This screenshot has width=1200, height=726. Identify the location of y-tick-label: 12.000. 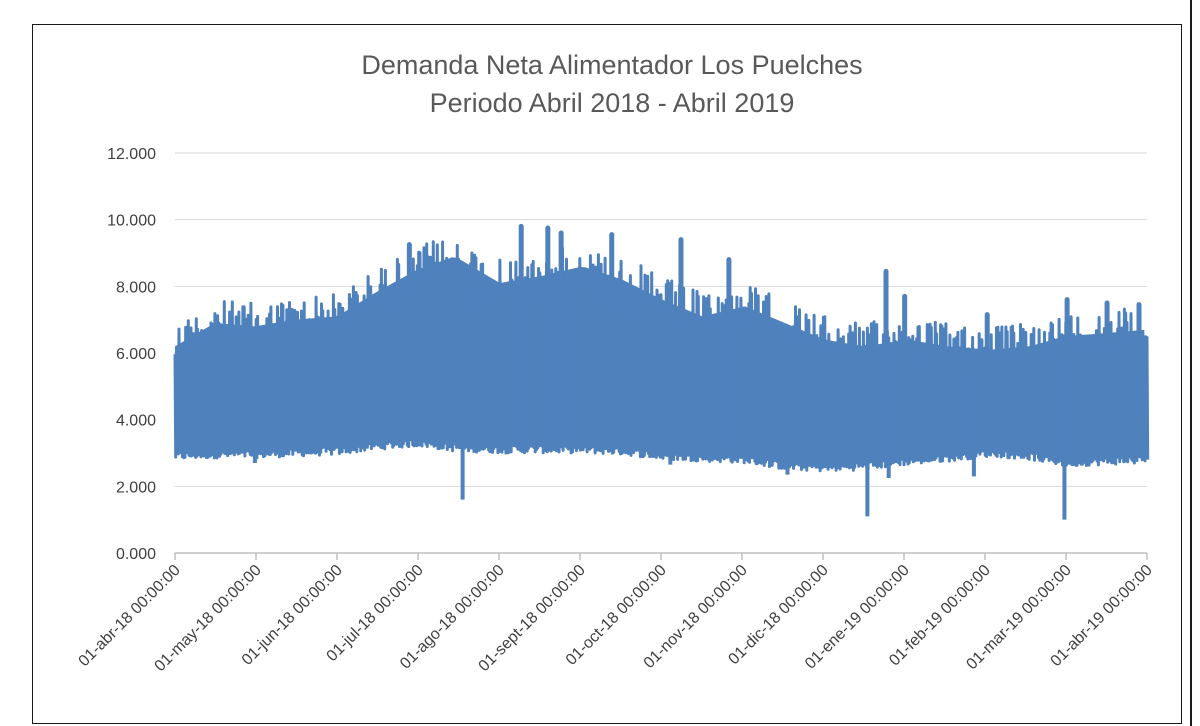
(131, 154).